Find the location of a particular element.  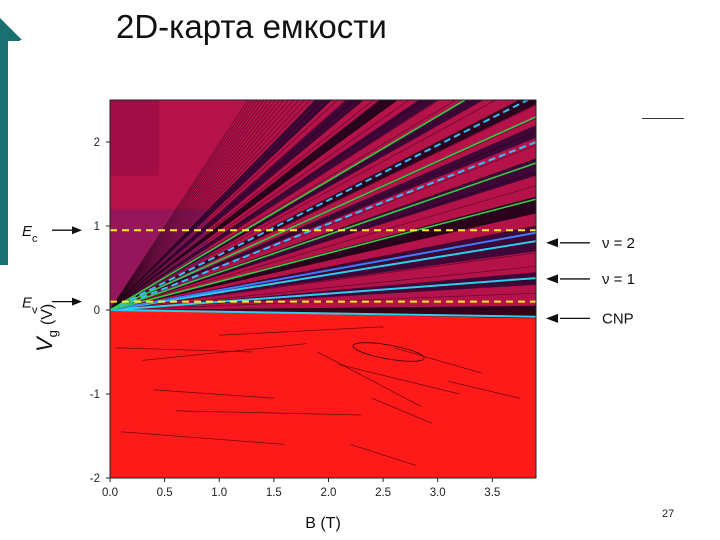

corner-rule is located at coordinates (663, 118).